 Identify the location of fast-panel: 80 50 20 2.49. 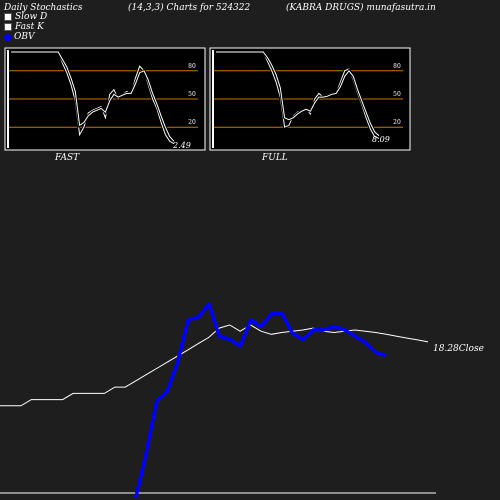
(105, 99).